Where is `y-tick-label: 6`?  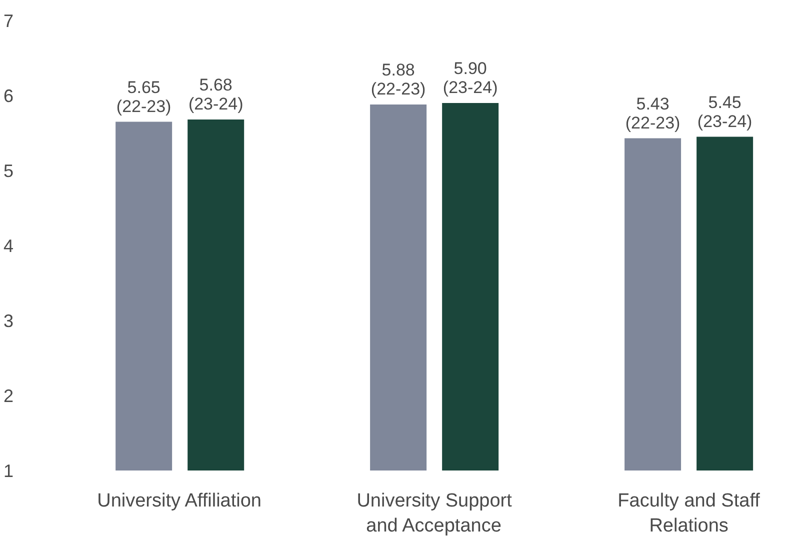
y-tick-label: 6 is located at coordinates (8, 96).